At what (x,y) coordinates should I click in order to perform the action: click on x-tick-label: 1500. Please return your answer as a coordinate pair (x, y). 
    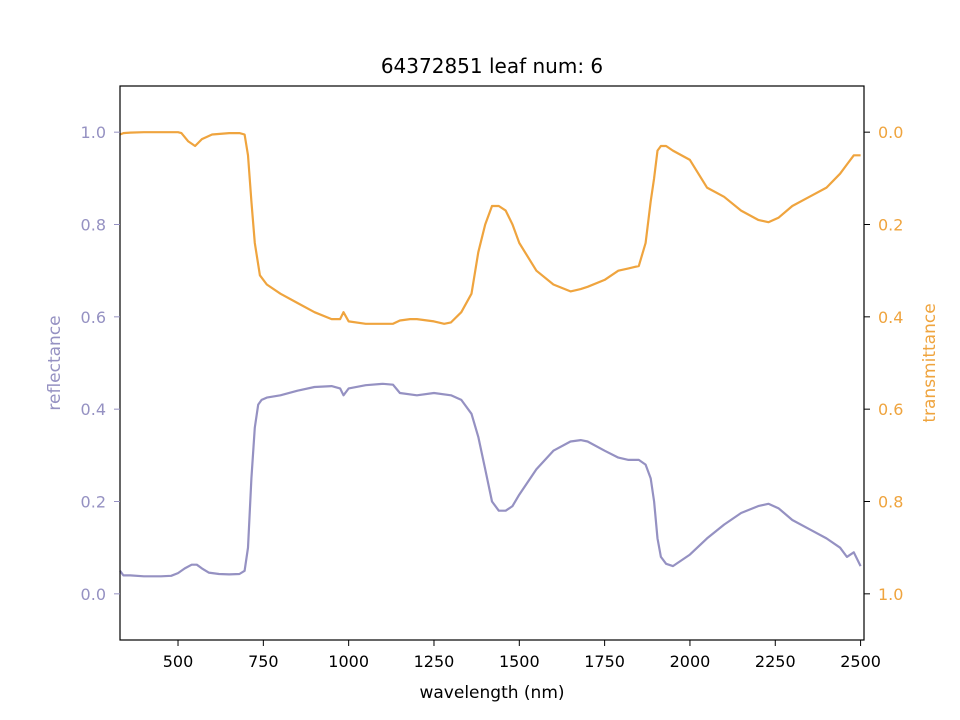
    Looking at the image, I should click on (519, 661).